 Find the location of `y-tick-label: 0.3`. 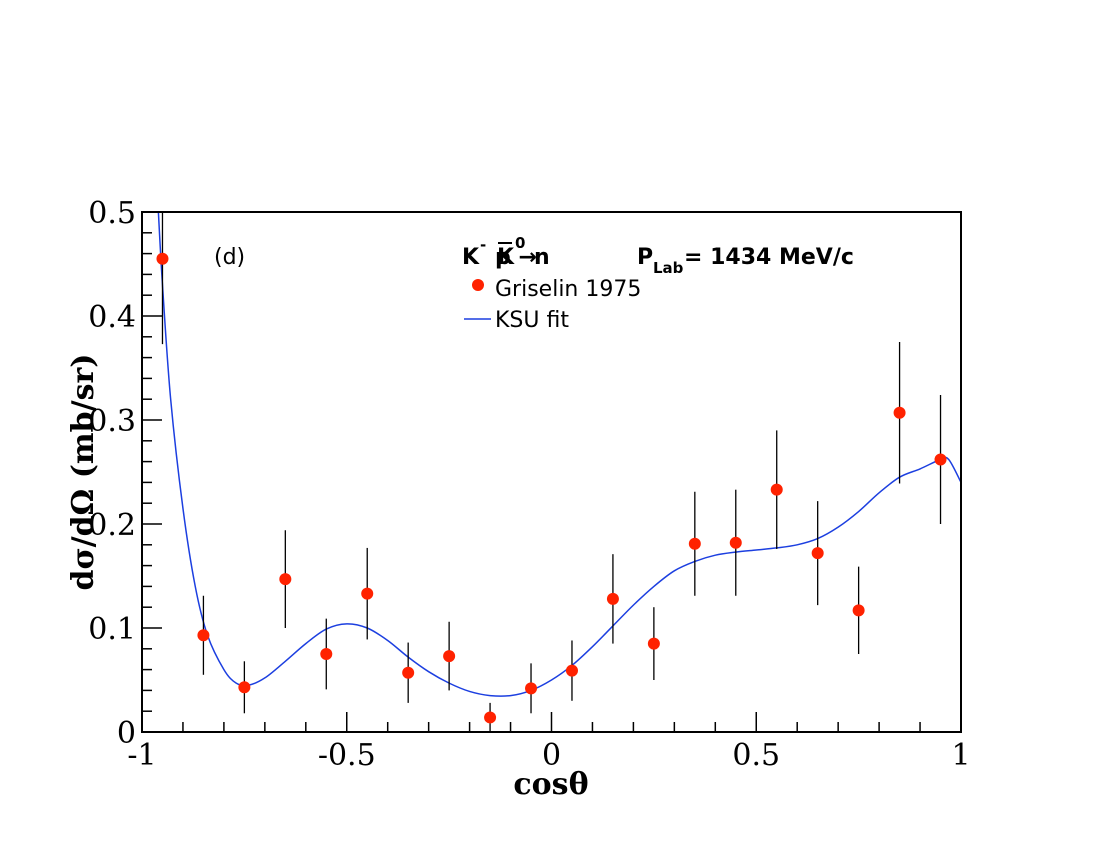

y-tick-label: 0.3 is located at coordinates (112, 421).